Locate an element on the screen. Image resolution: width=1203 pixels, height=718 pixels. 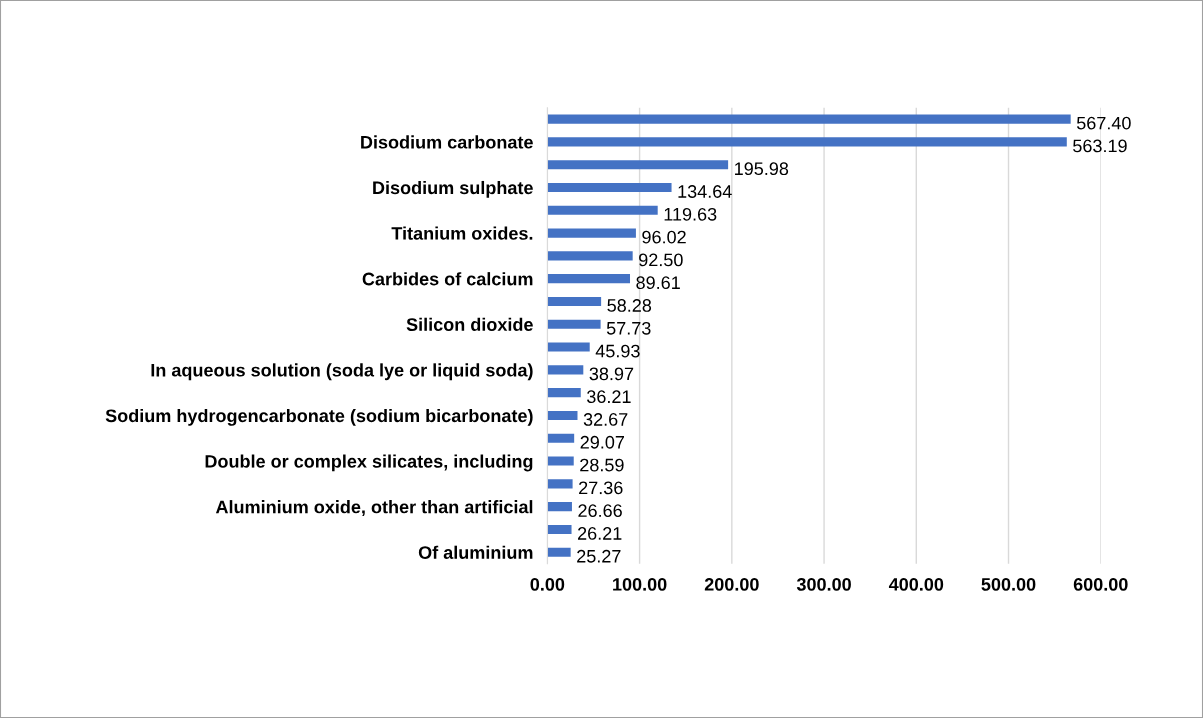
y-tick-label: Disodium carbonate is located at coordinates (447, 142).